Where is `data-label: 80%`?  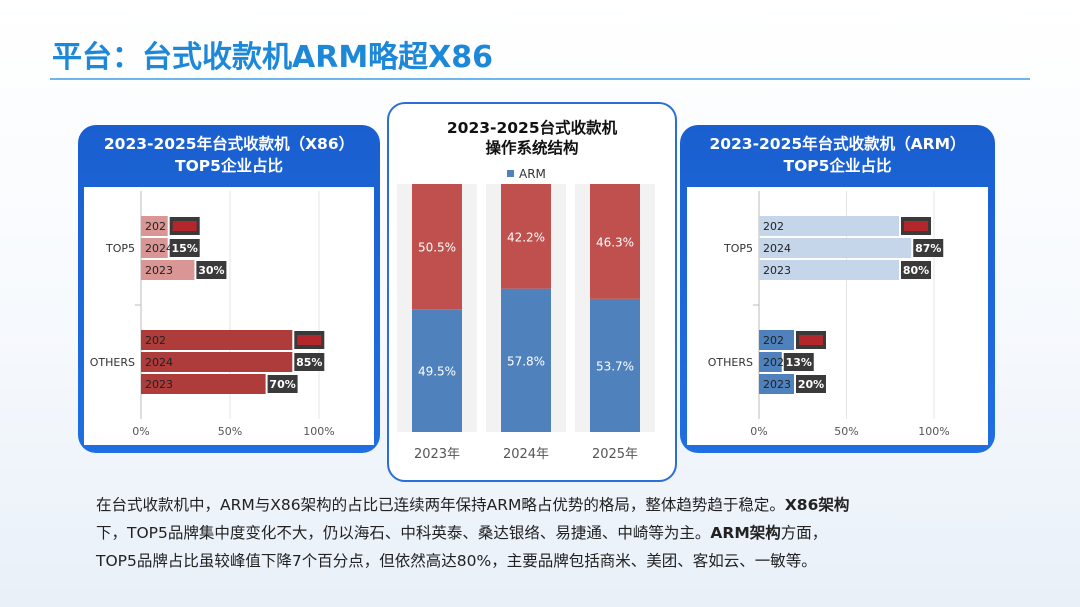 data-label: 80% is located at coordinates (916, 270).